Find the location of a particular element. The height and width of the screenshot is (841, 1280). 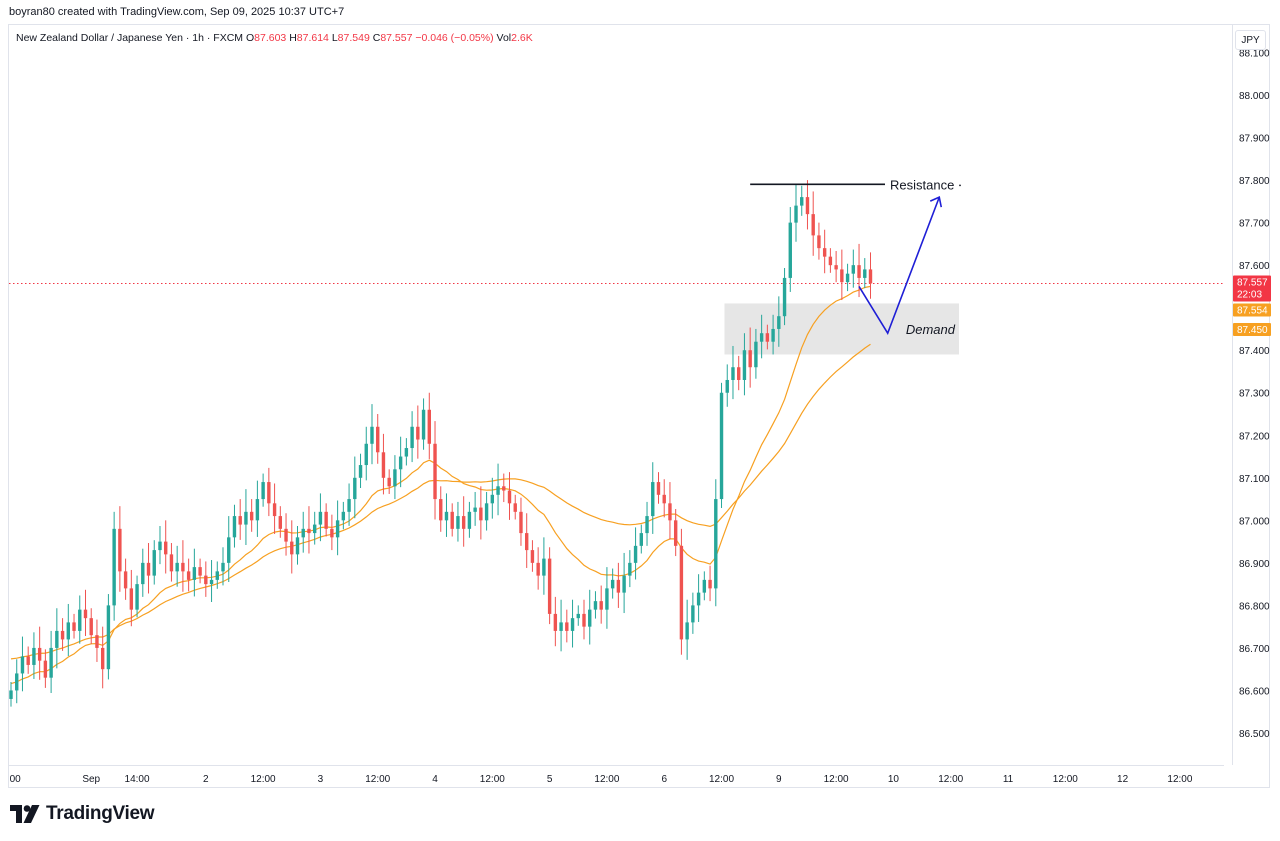

price-tick-label: 87.300 is located at coordinates (1254, 394).